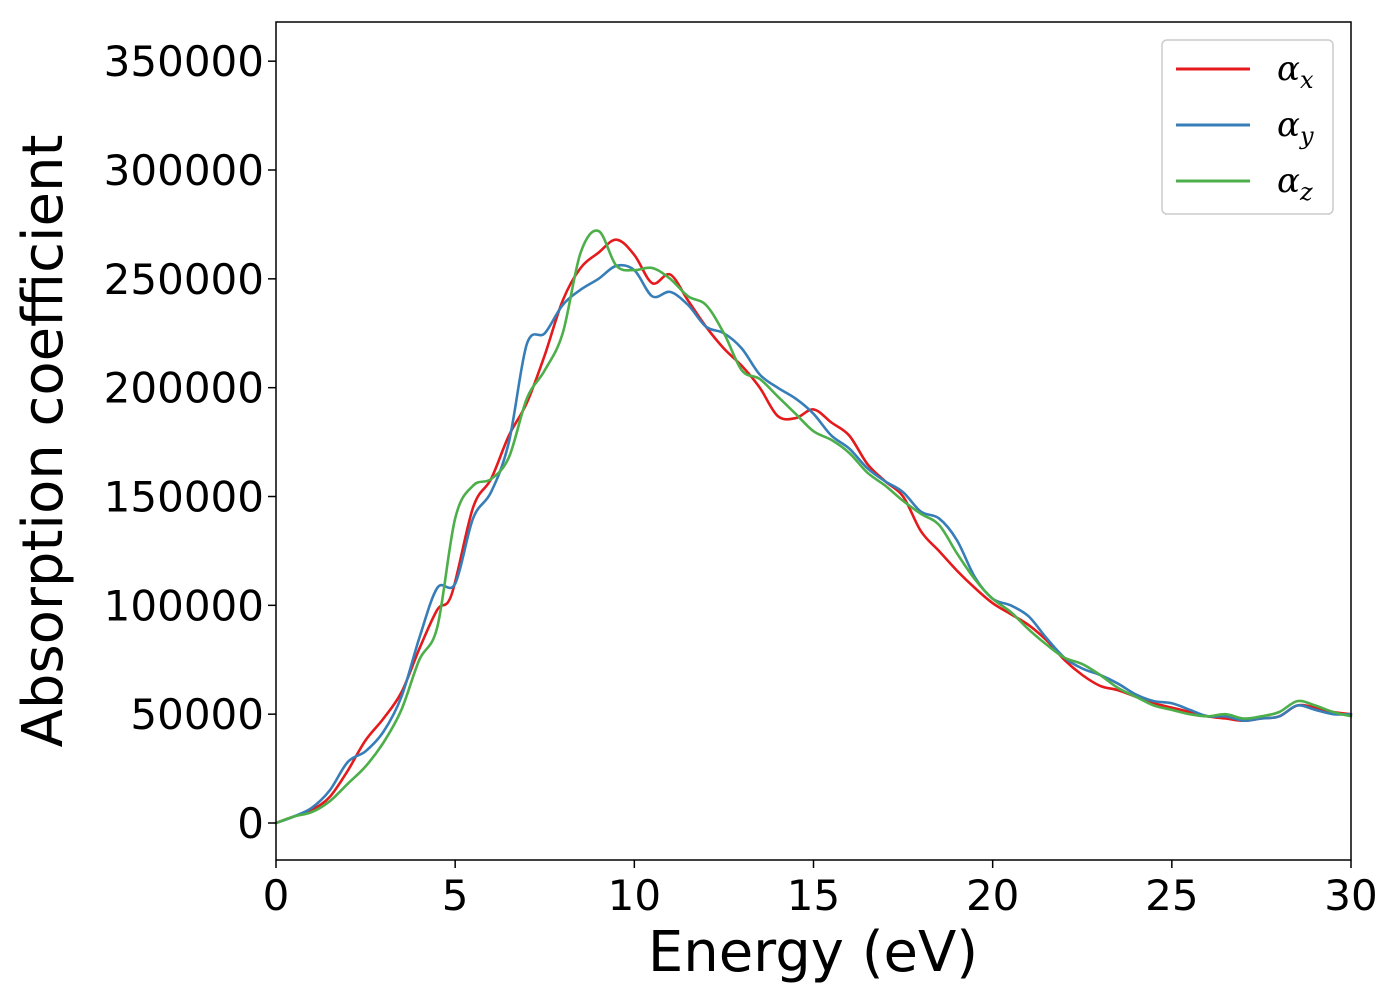 The height and width of the screenshot is (1000, 1400). Describe the element at coordinates (184, 388) in the screenshot. I see `y-tick-label: 200000` at that location.